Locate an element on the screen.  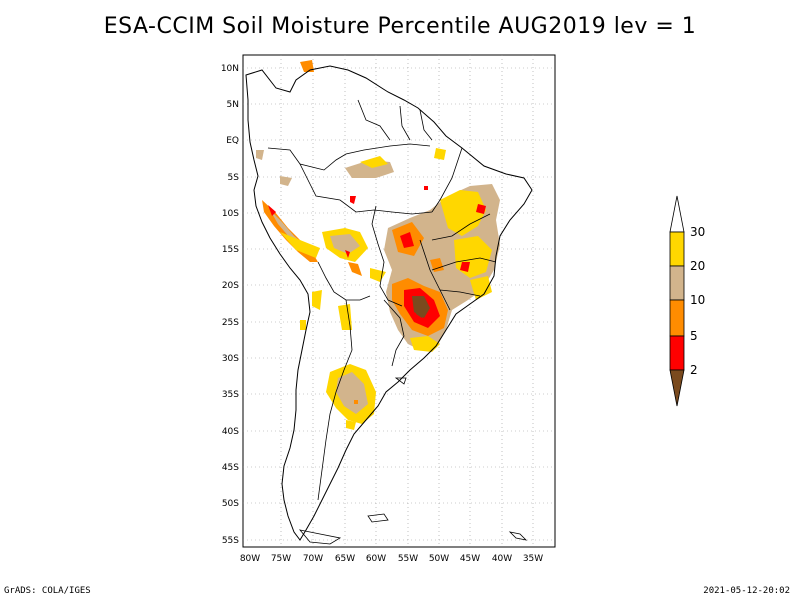
lon-label: 65W is located at coordinates (345, 559).